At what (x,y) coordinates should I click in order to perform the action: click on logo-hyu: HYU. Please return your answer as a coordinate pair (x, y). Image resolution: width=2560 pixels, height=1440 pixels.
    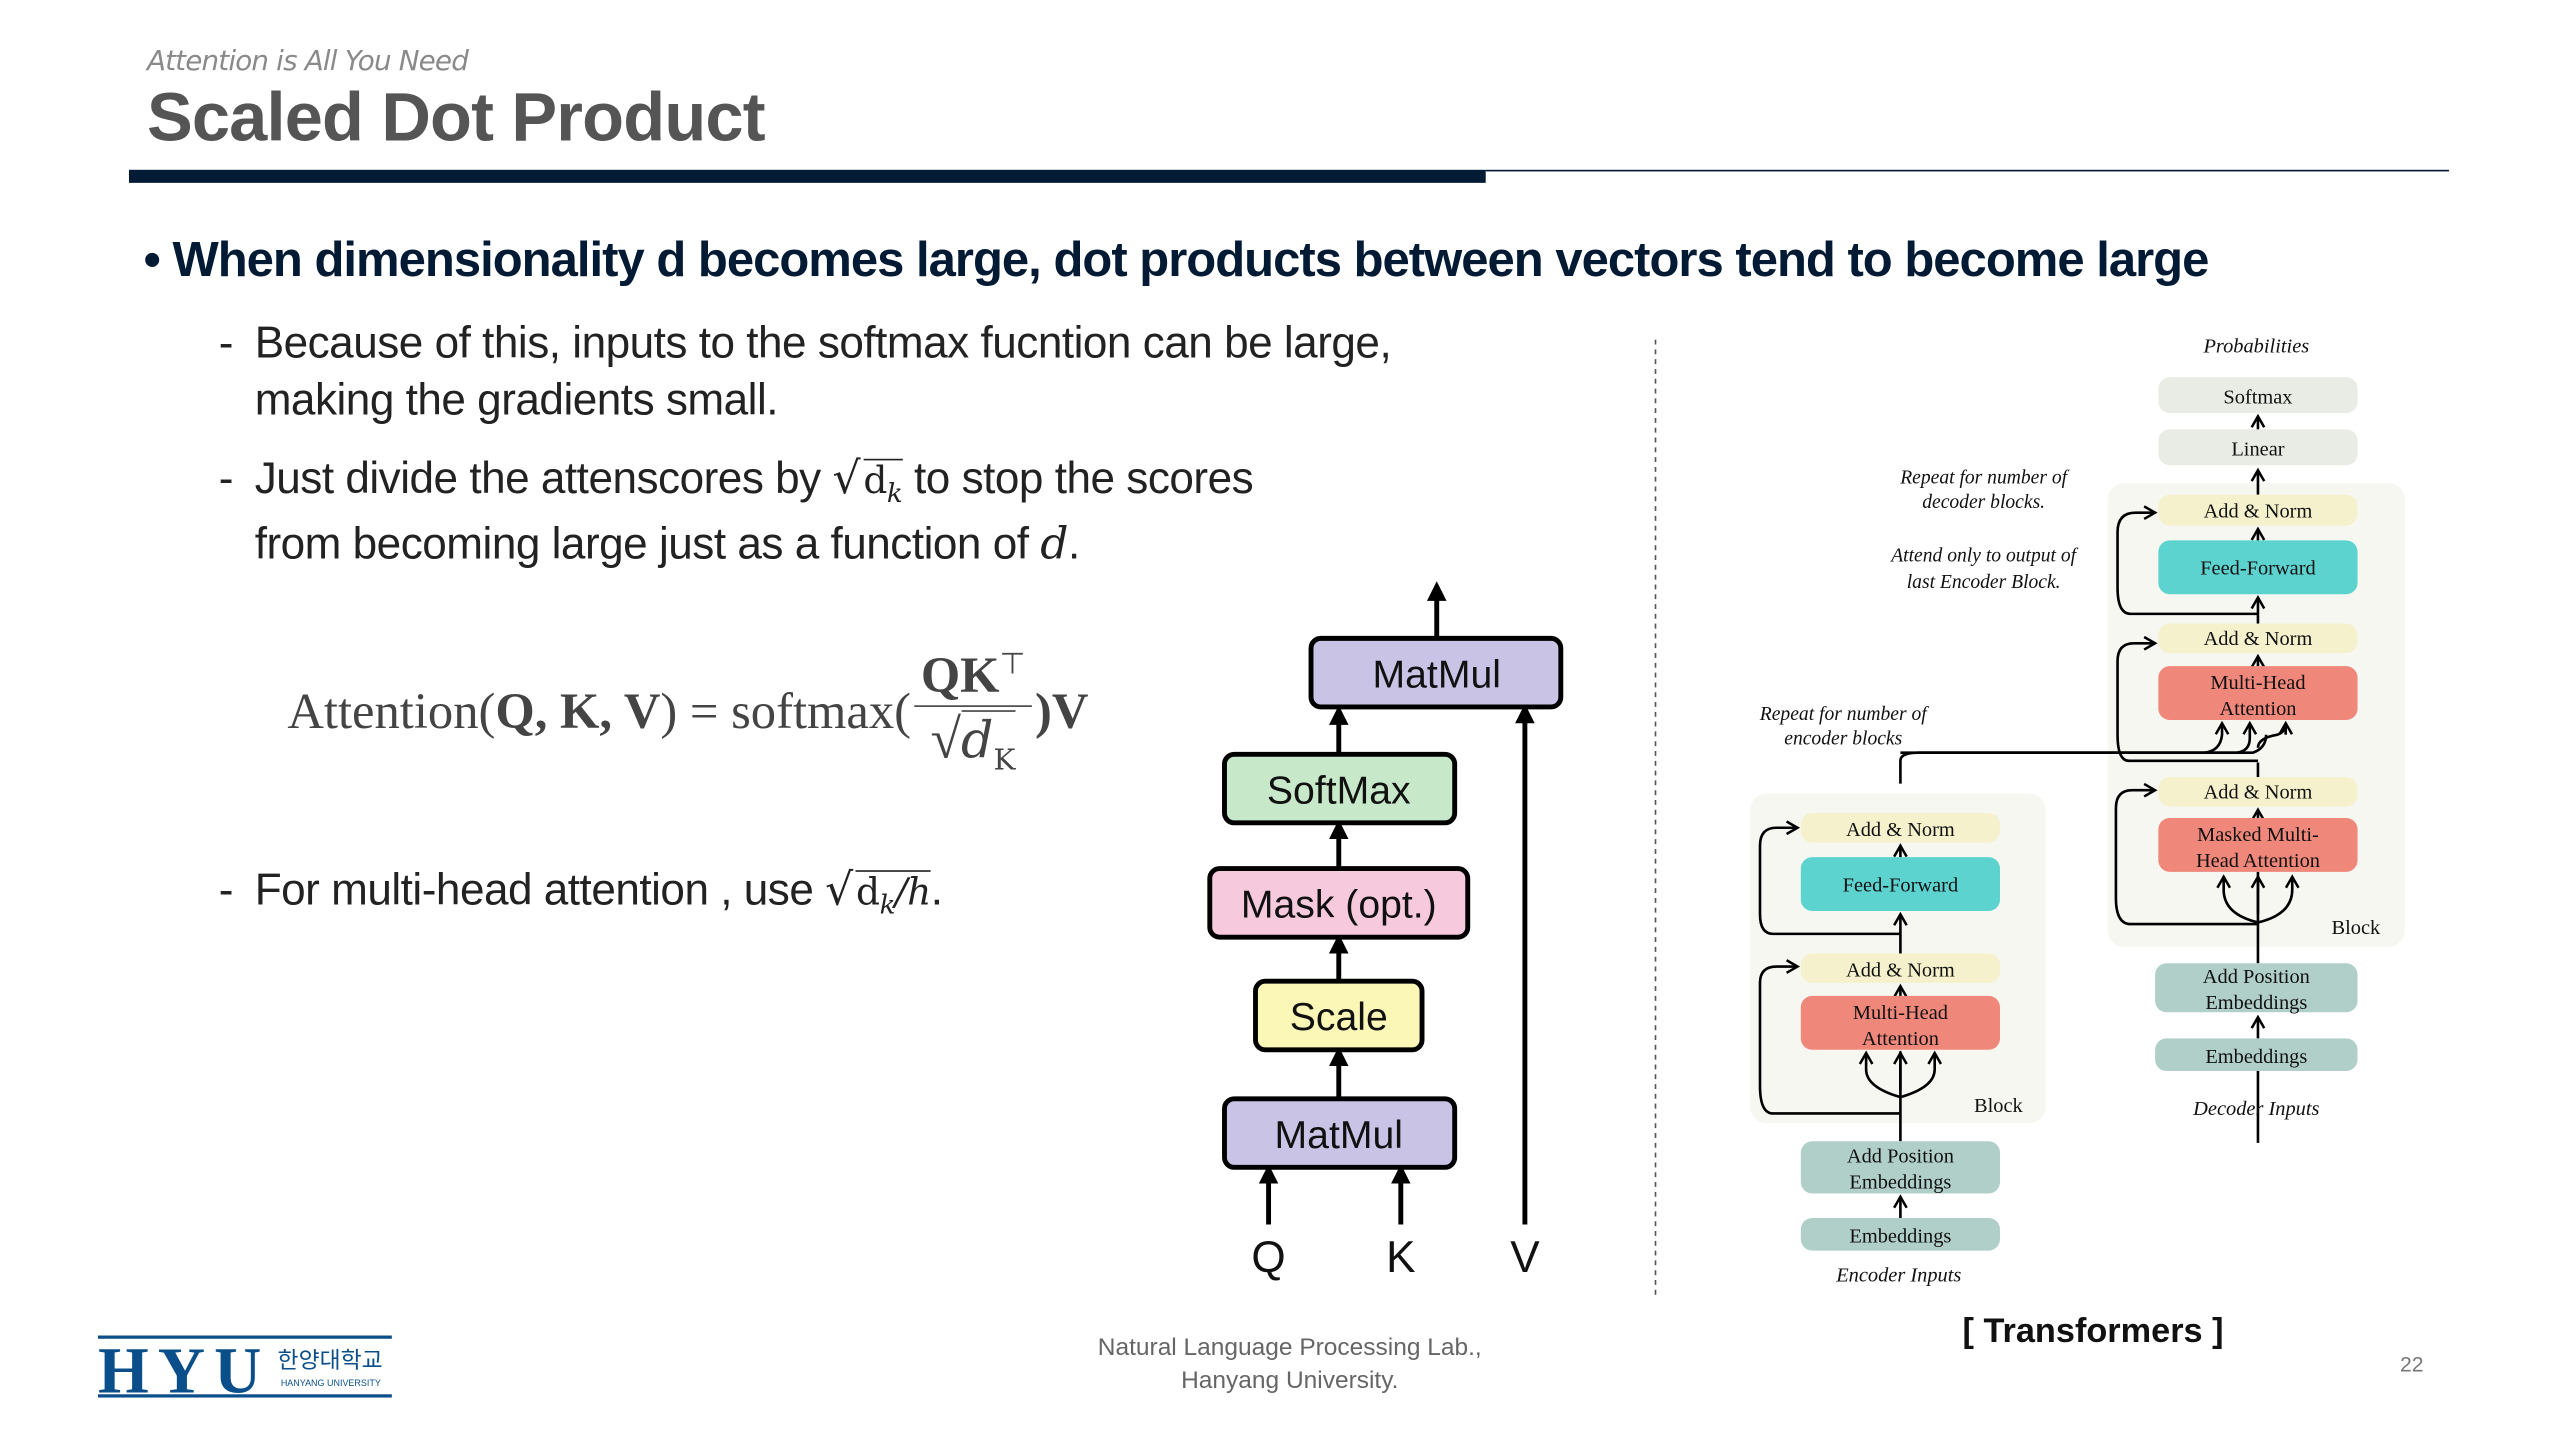
    Looking at the image, I should click on (179, 1372).